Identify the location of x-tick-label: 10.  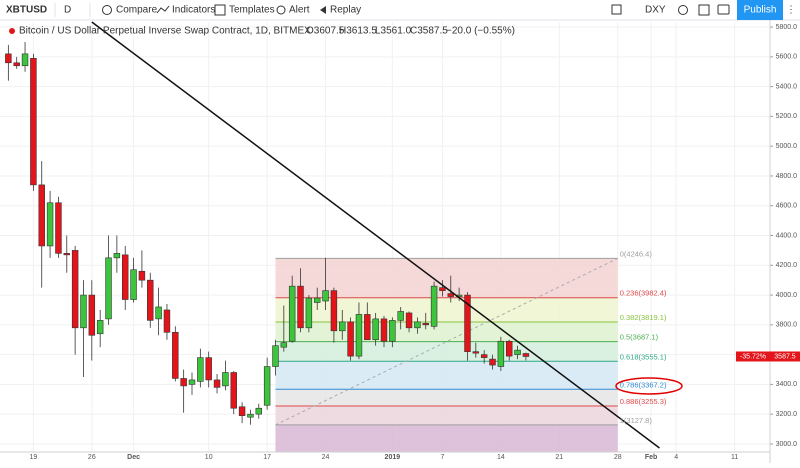
(209, 457).